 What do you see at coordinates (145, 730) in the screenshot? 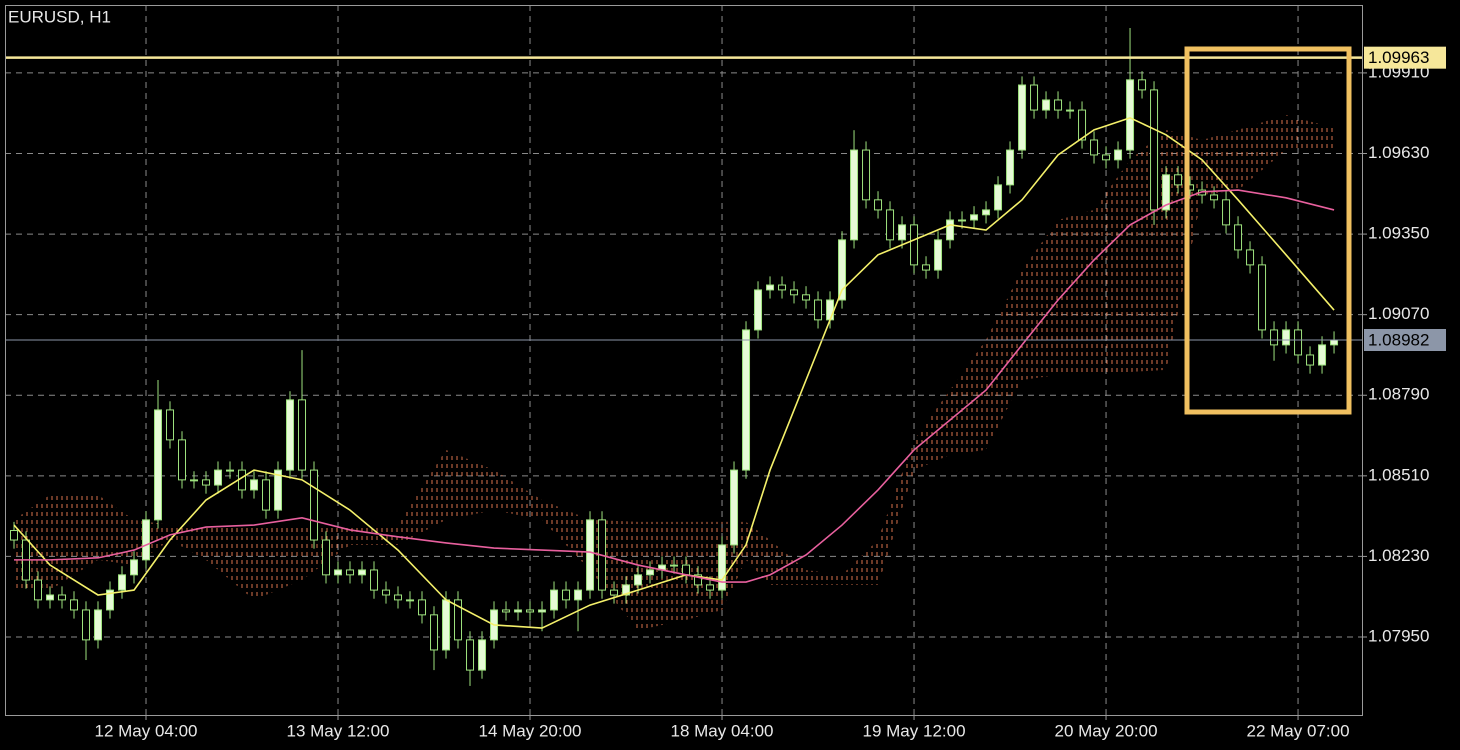
I see `x-tick-label: 12 May 04:00` at bounding box center [145, 730].